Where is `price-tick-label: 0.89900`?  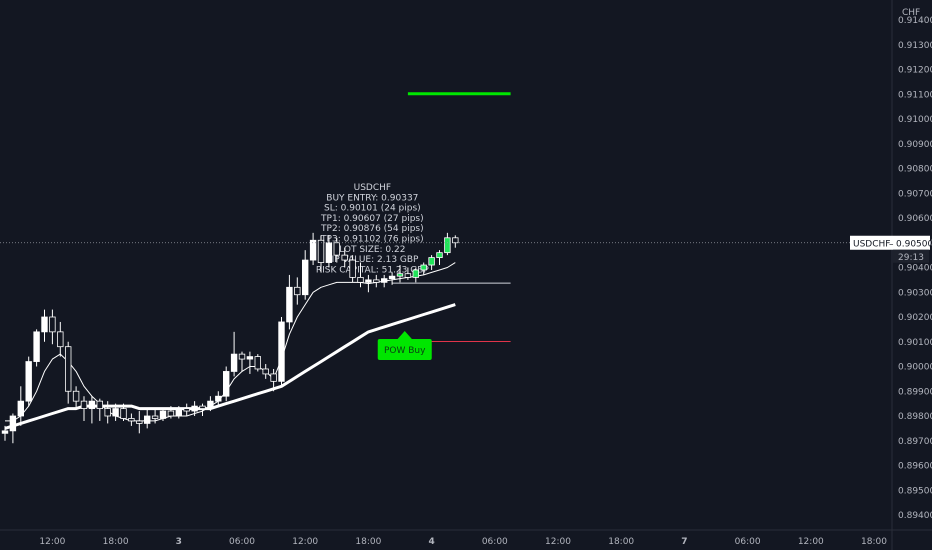
price-tick-label: 0.89900 is located at coordinates (915, 392).